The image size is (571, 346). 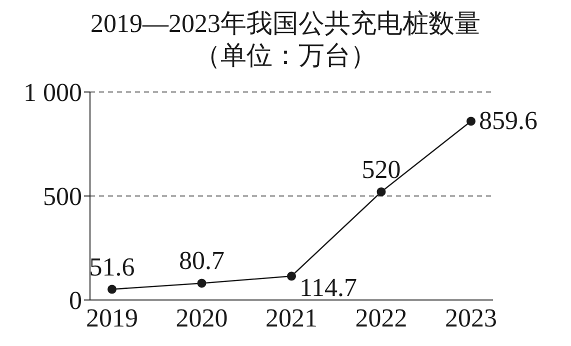 I want to click on data-label: 114.7, so click(x=329, y=287).